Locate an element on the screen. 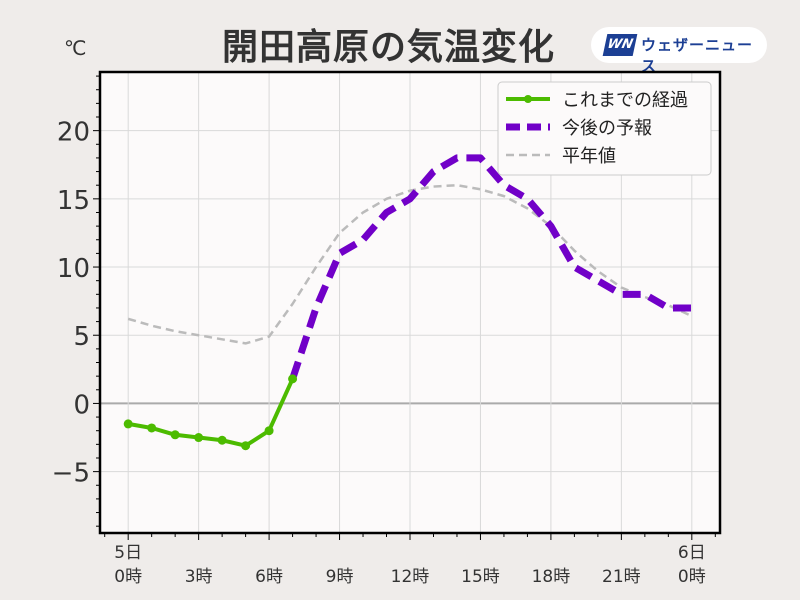 The height and width of the screenshot is (600, 800). x-tick-label: 3時 is located at coordinates (199, 577).